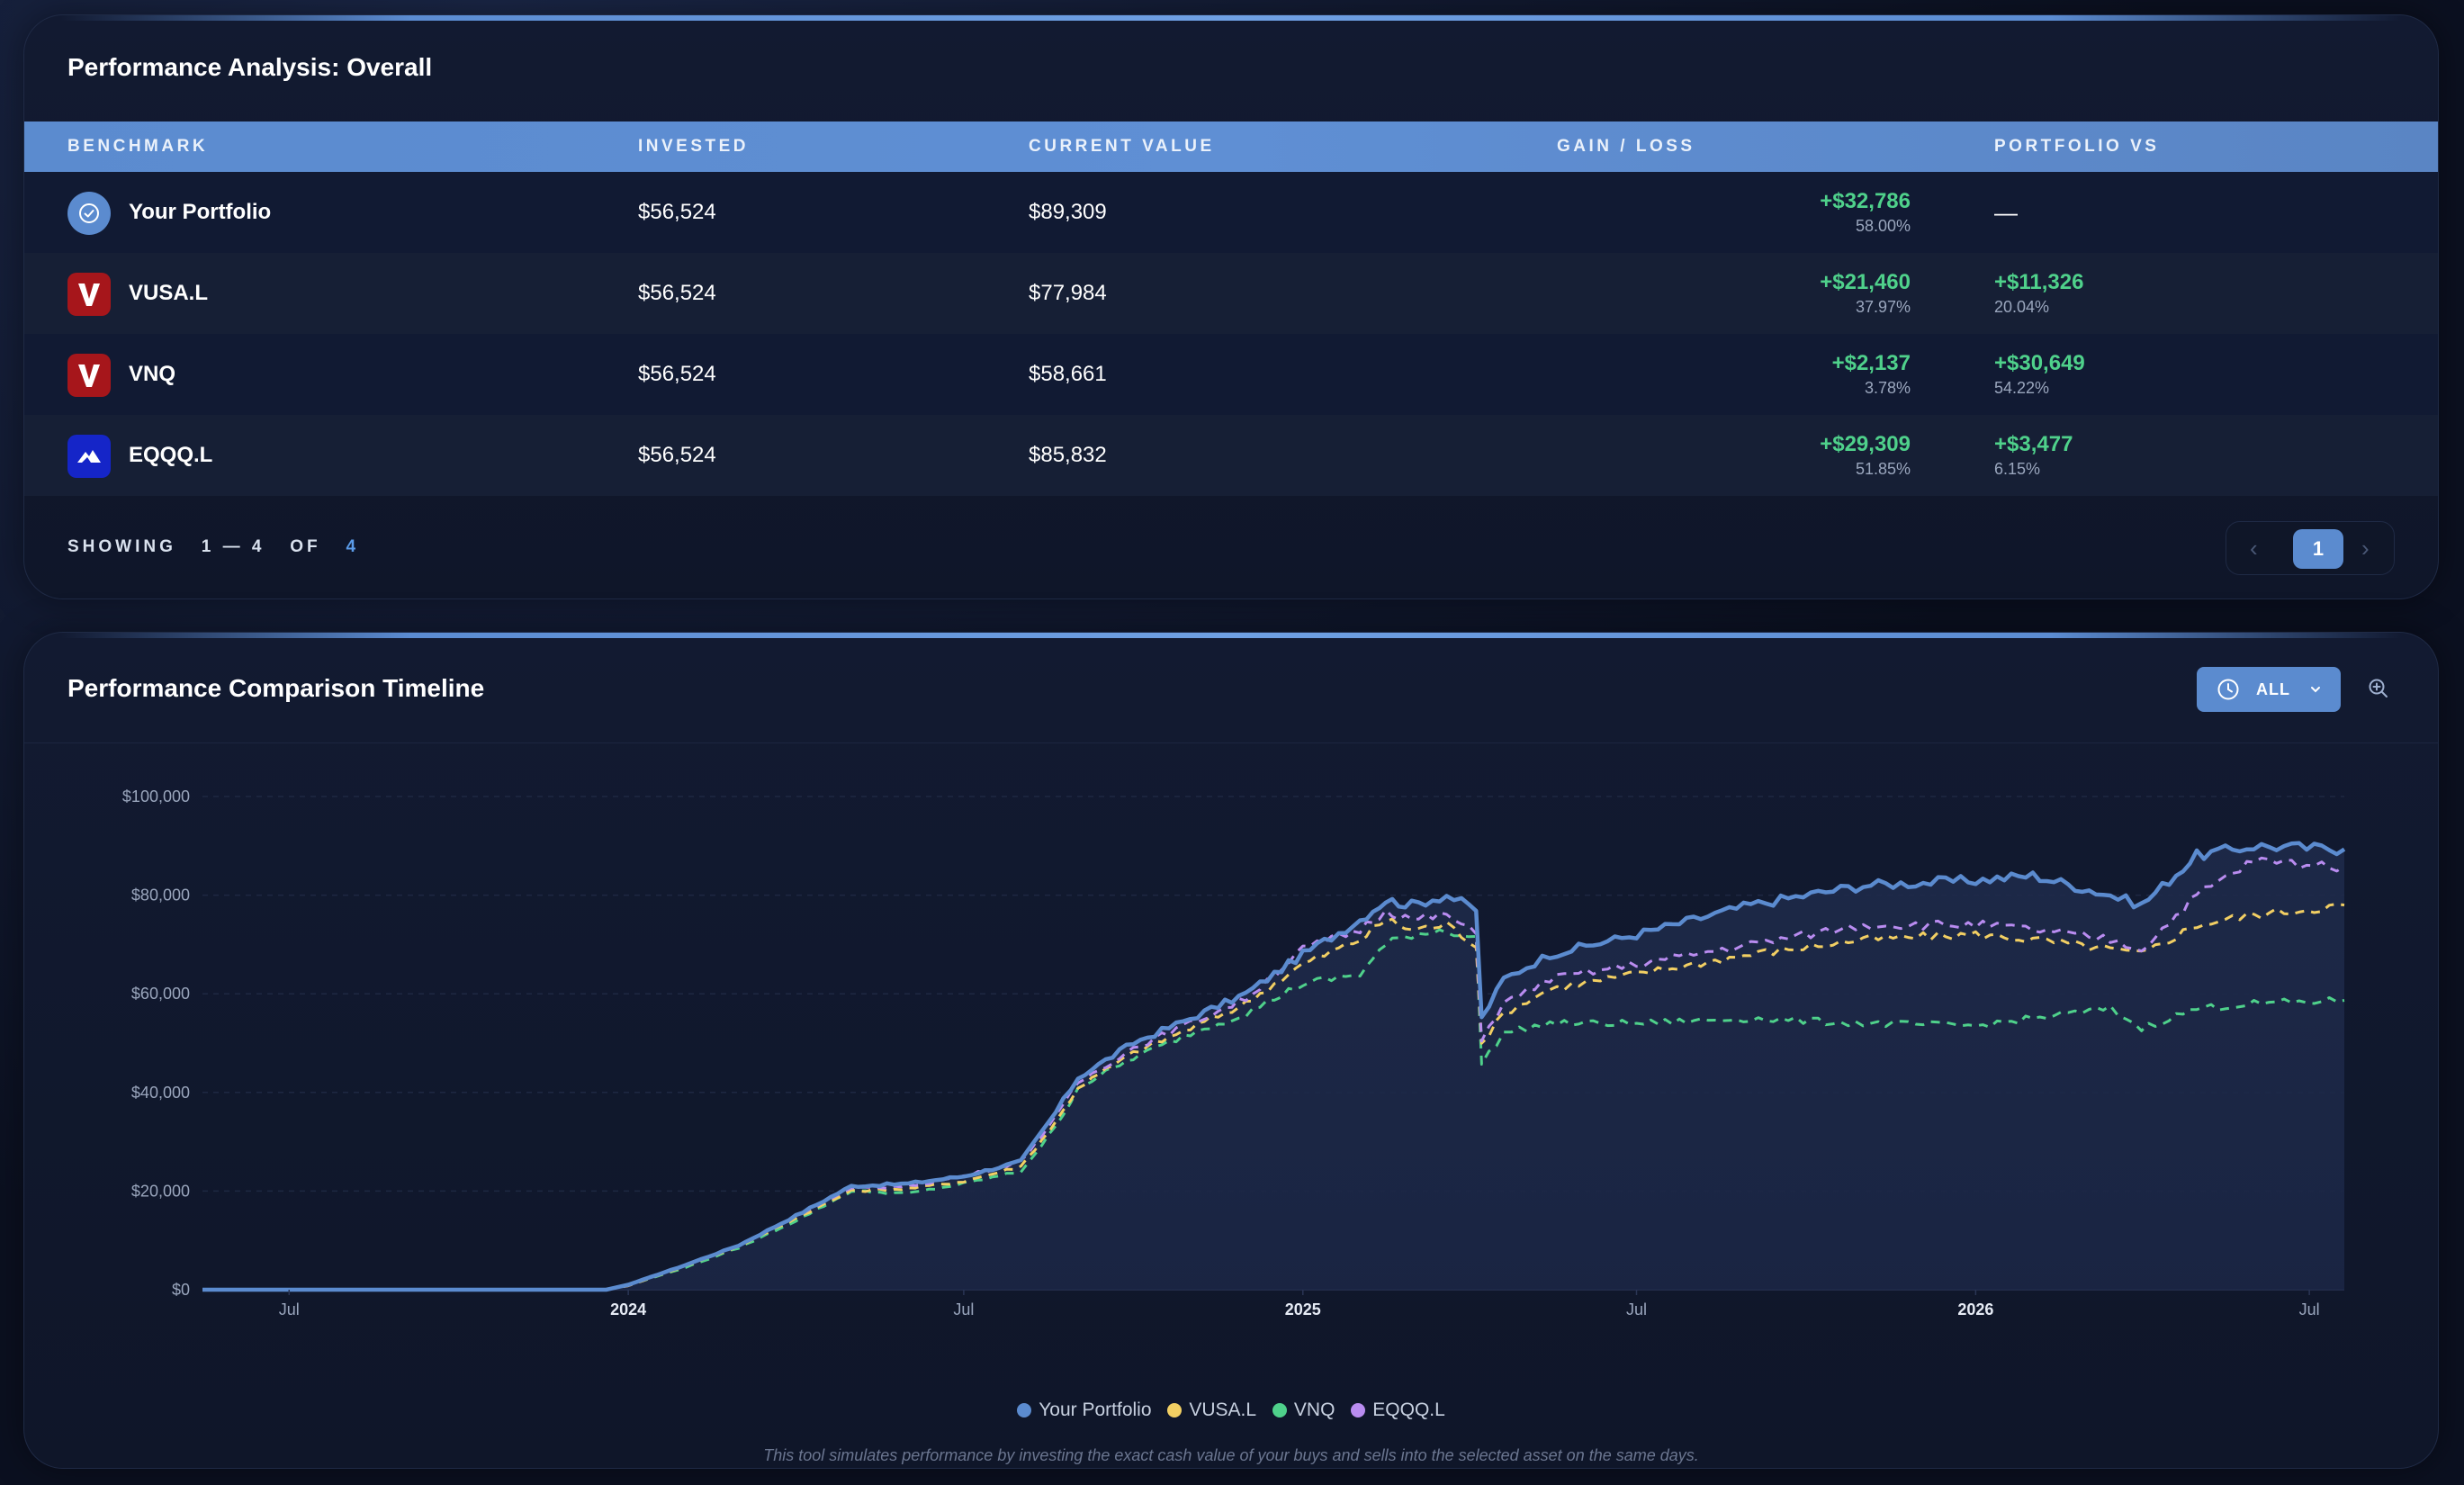 This screenshot has width=2464, height=1485. What do you see at coordinates (1303, 1309) in the screenshot?
I see `x-tick-label: 2025` at bounding box center [1303, 1309].